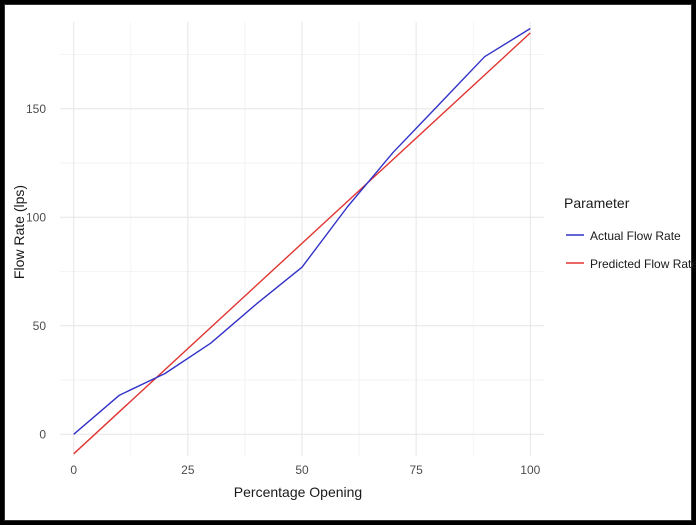 This screenshot has width=696, height=525. What do you see at coordinates (302, 470) in the screenshot?
I see `x-tick-label: 50` at bounding box center [302, 470].